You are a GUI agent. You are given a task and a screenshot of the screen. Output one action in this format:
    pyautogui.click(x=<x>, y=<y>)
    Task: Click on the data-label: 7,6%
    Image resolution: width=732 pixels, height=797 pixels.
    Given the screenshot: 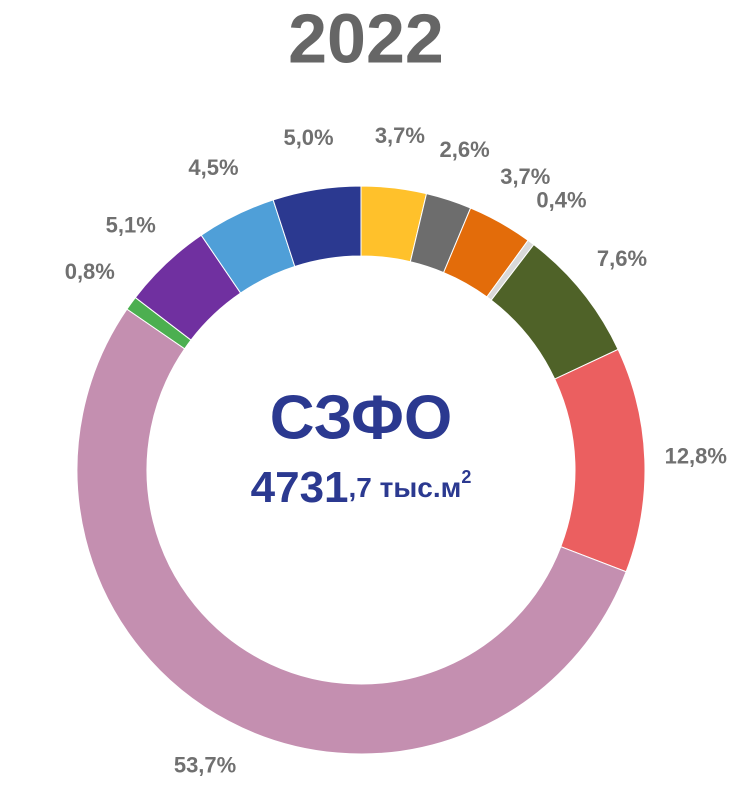 What is the action you would take?
    pyautogui.click(x=622, y=258)
    